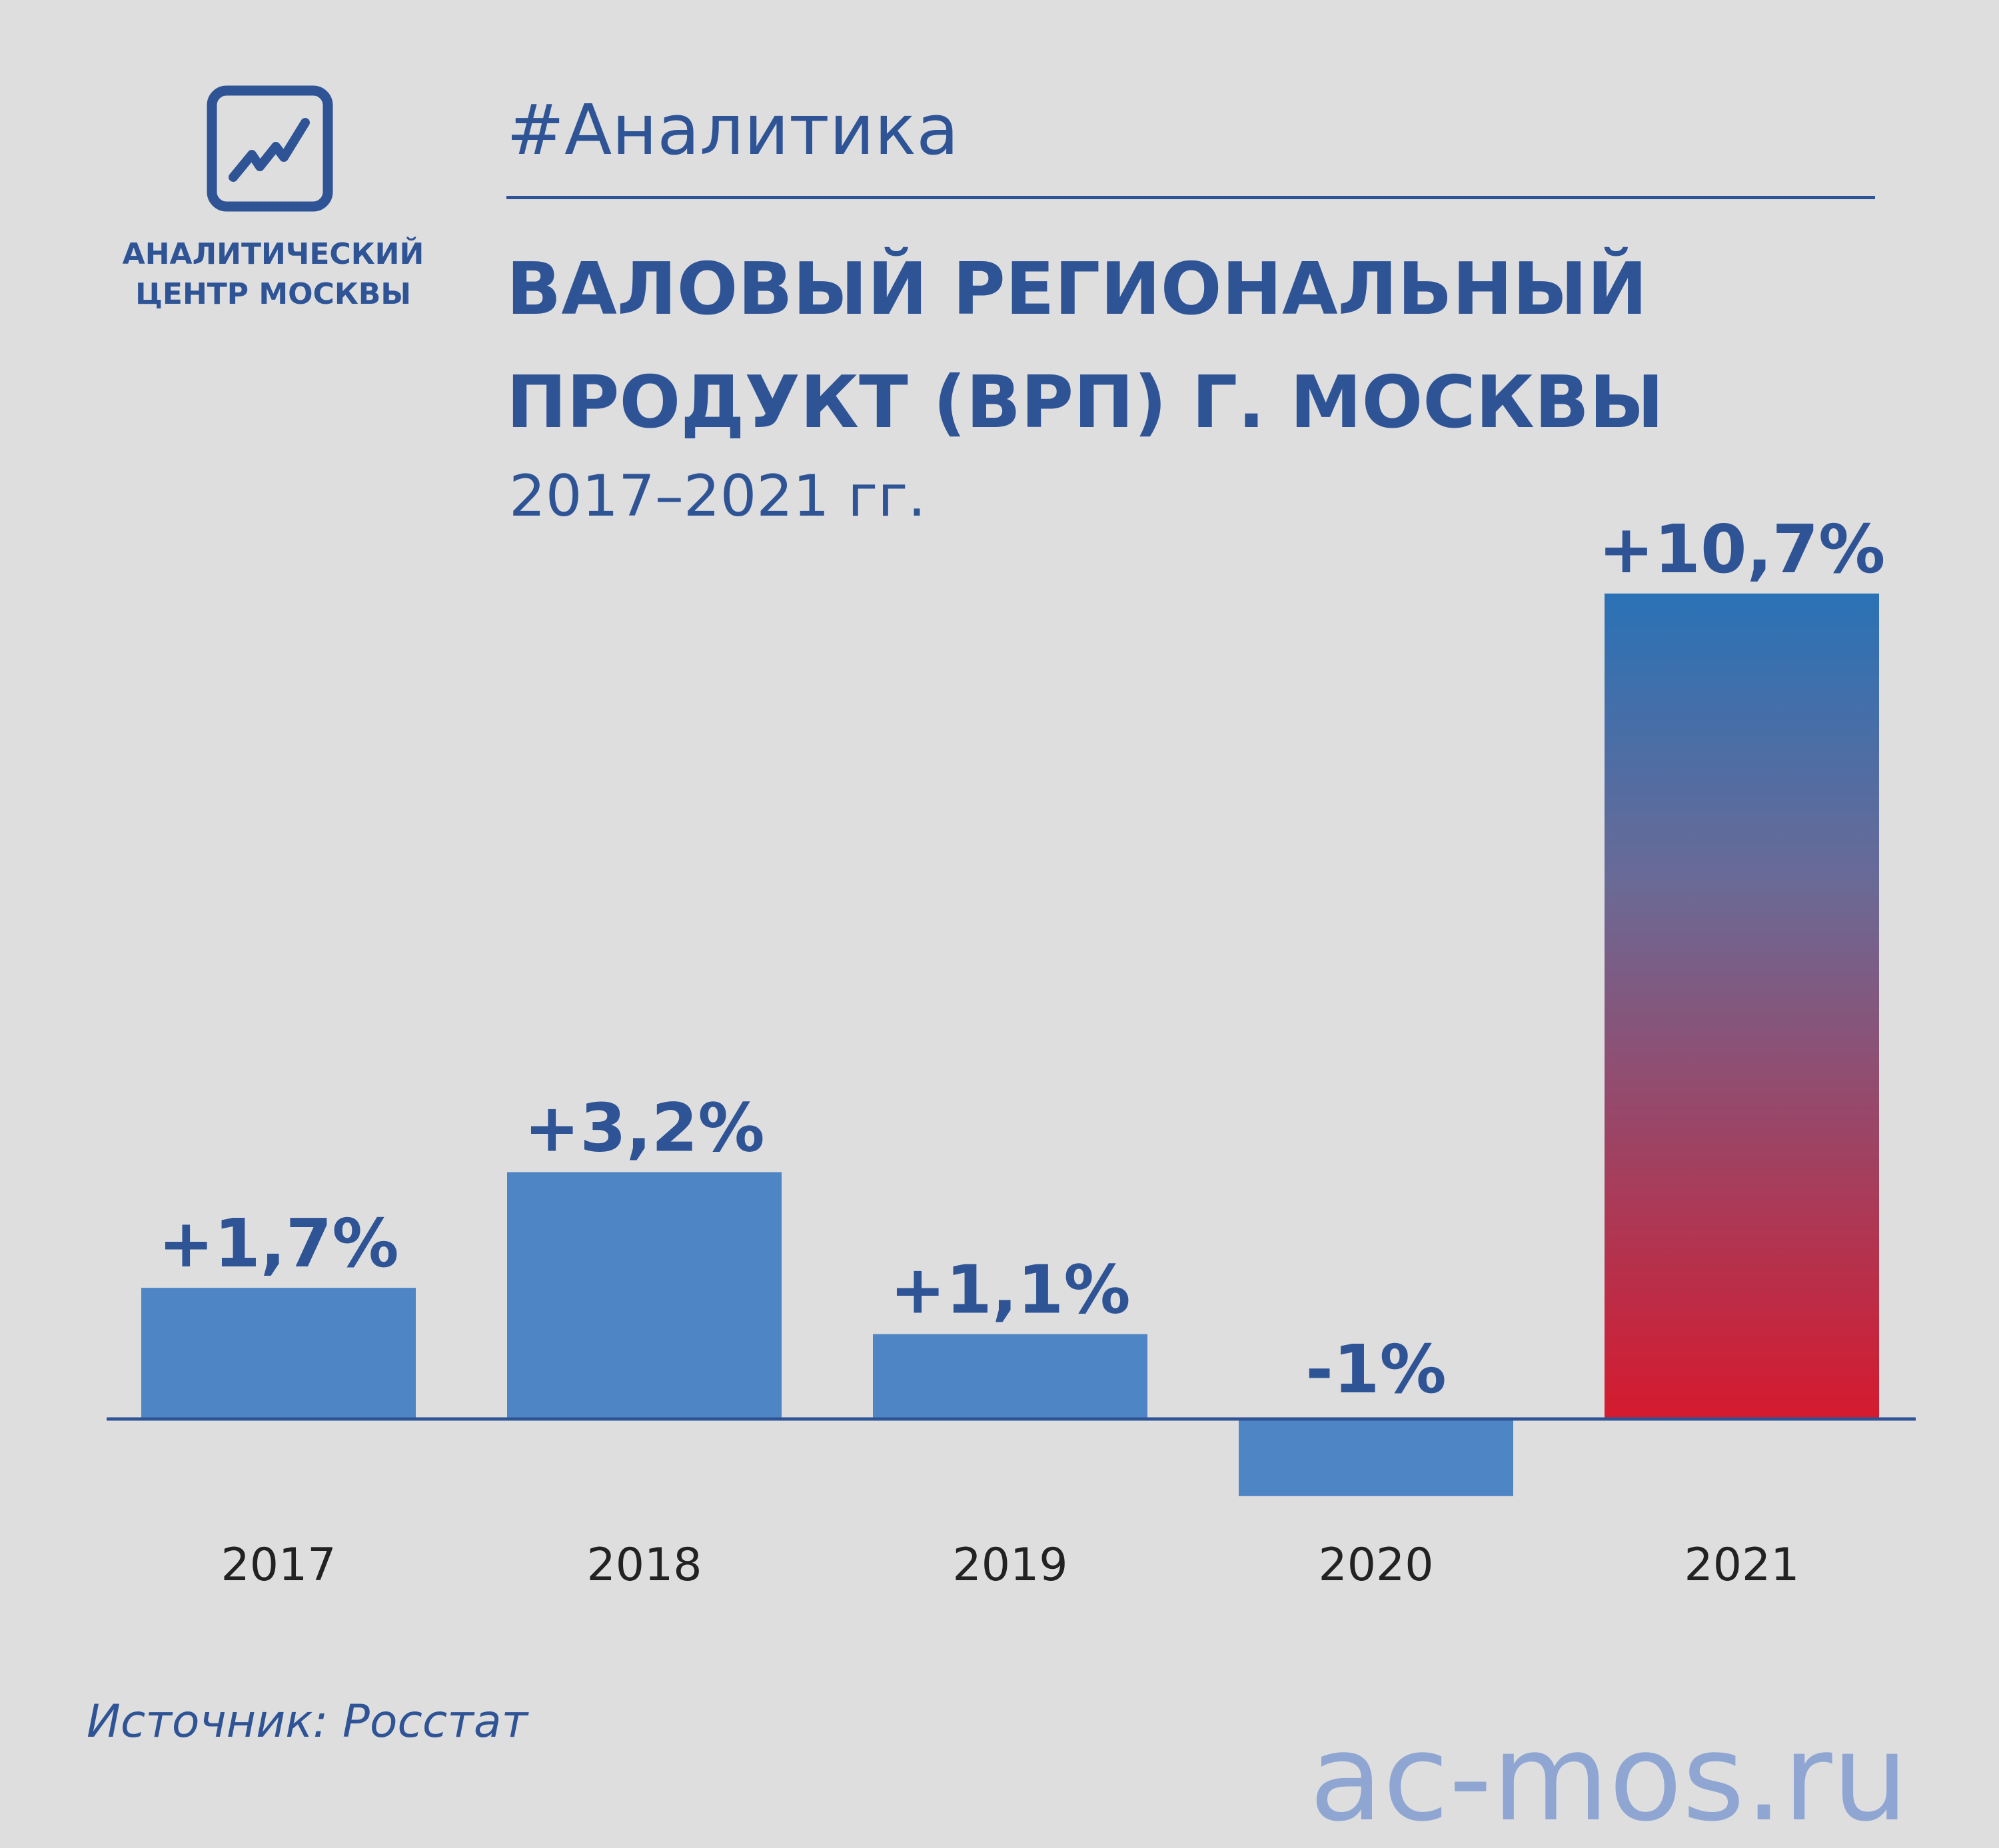  Describe the element at coordinates (1010, 1290) in the screenshot. I see `value-label-2019: +1,1%` at that location.